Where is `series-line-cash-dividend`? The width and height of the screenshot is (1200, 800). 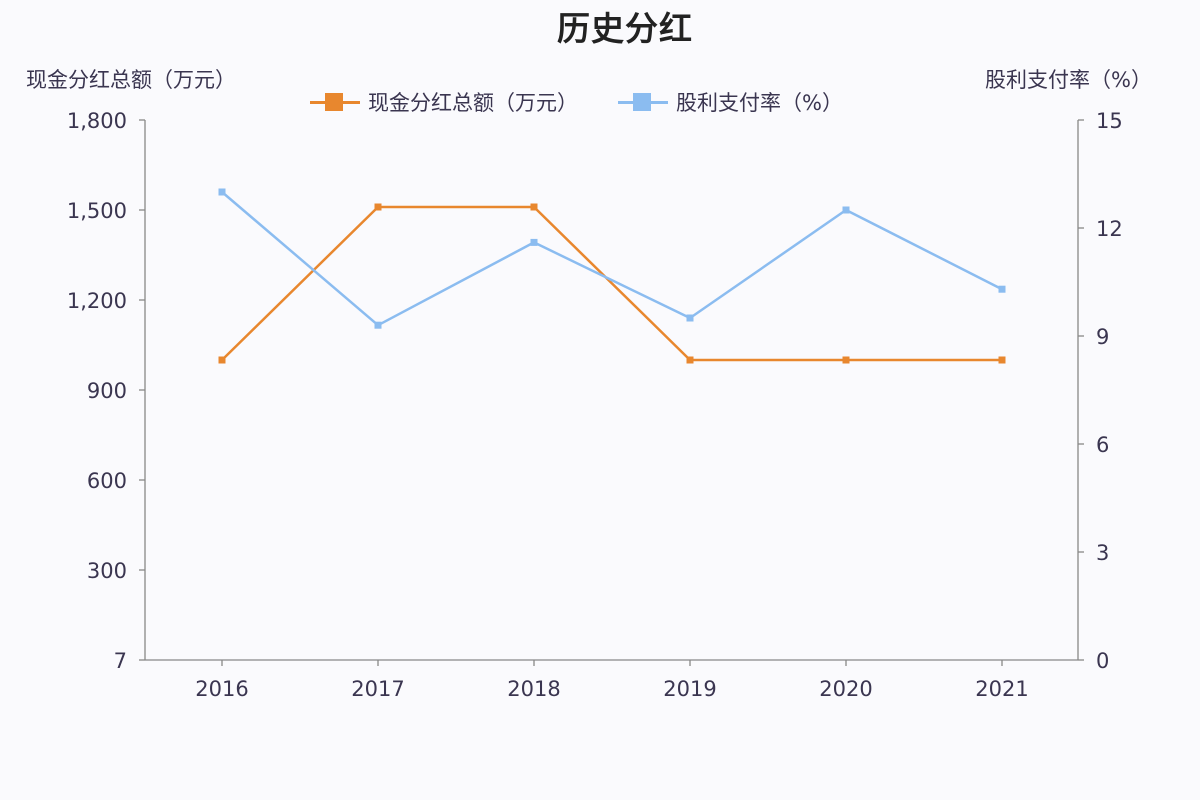
series-line-cash-dividend is located at coordinates (611, 283).